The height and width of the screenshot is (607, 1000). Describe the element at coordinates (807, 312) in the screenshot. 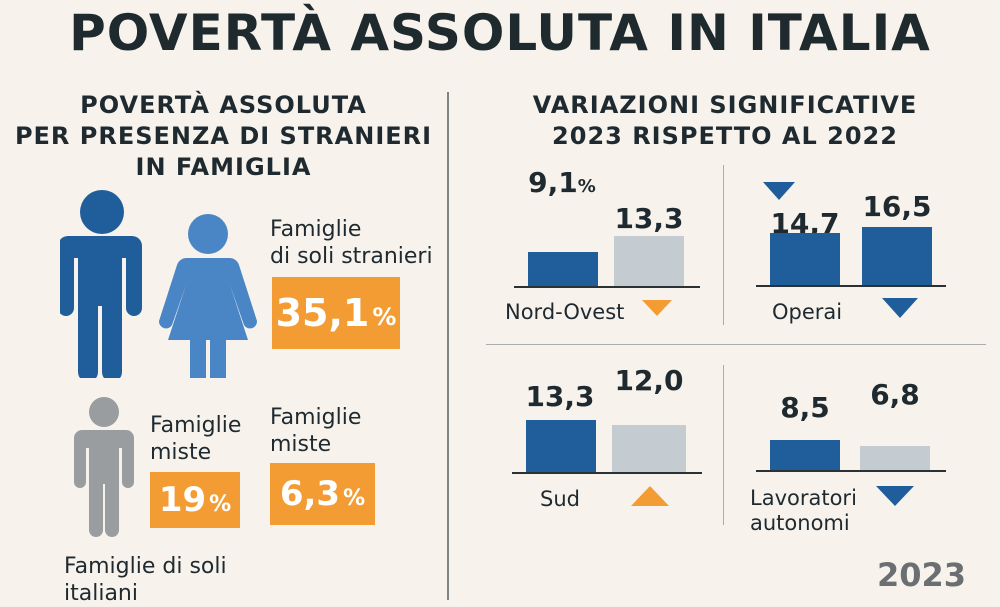

I see `category-operai: Operai` at that location.